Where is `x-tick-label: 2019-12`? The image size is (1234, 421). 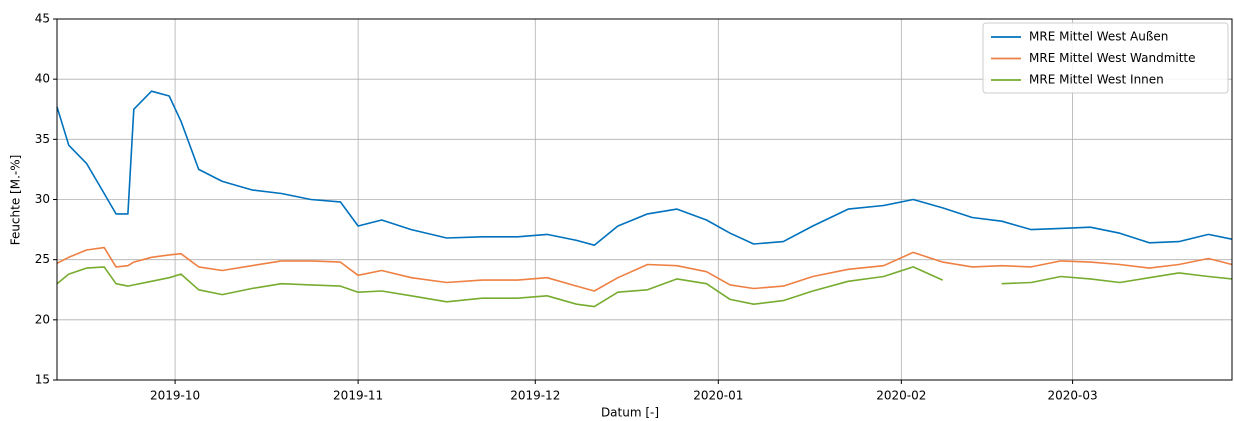
x-tick-label: 2019-12 is located at coordinates (535, 396).